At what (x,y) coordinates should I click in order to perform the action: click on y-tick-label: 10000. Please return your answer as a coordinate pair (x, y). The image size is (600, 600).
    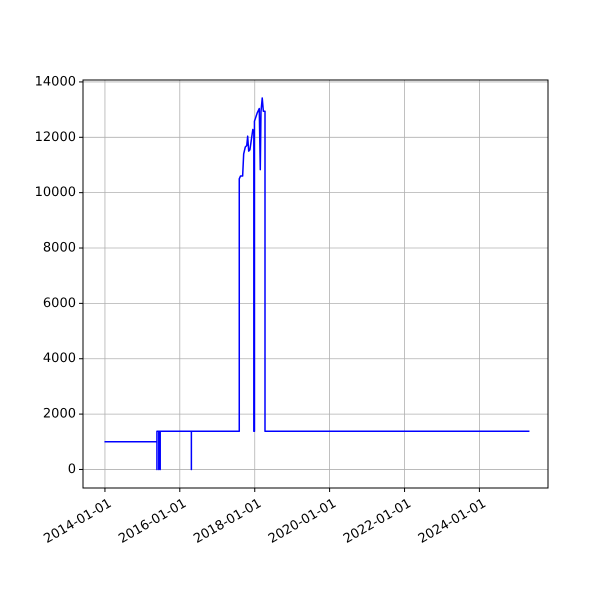
    Looking at the image, I should click on (55, 192).